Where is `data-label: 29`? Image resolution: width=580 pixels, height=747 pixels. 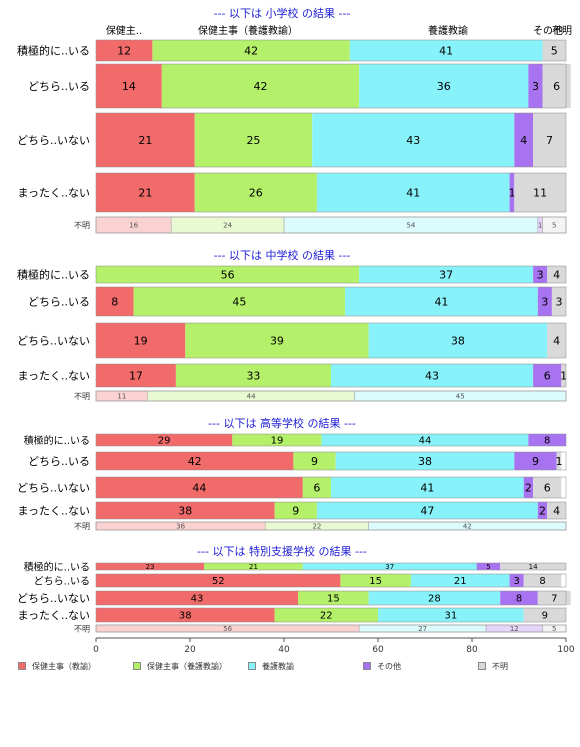 data-label: 29 is located at coordinates (164, 441).